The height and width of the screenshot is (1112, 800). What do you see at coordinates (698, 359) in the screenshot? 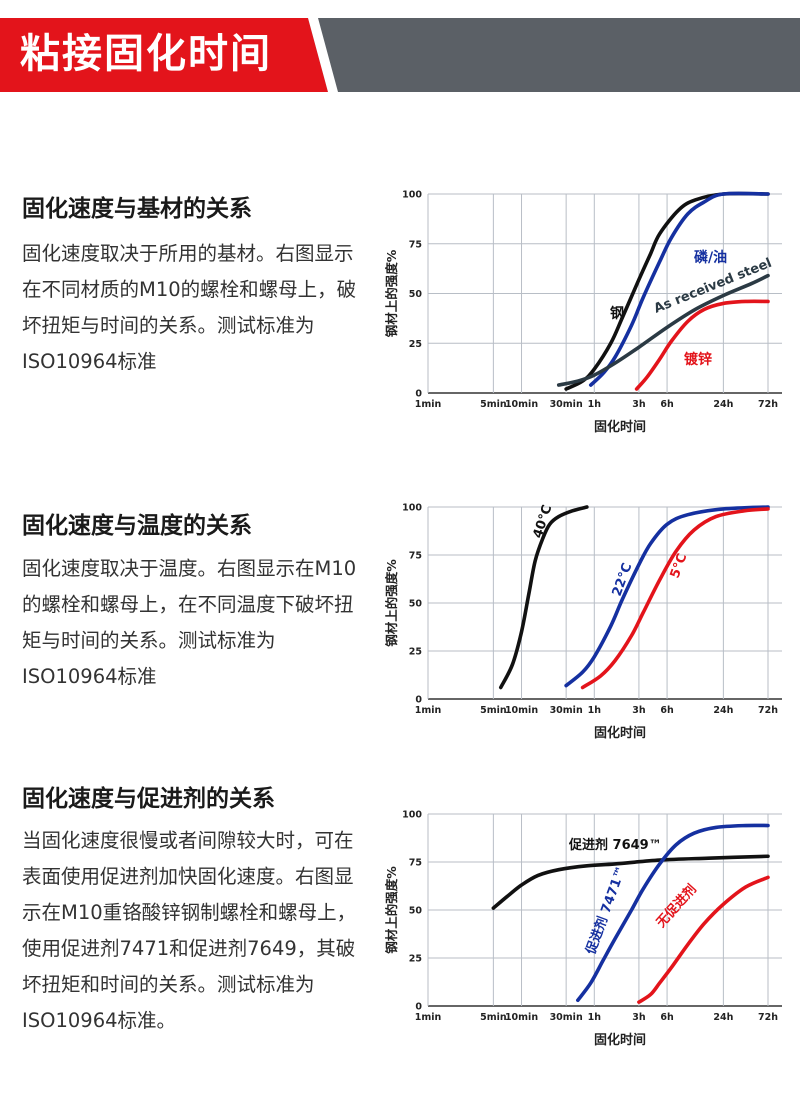
I see `series-label: 镀锌` at bounding box center [698, 359].